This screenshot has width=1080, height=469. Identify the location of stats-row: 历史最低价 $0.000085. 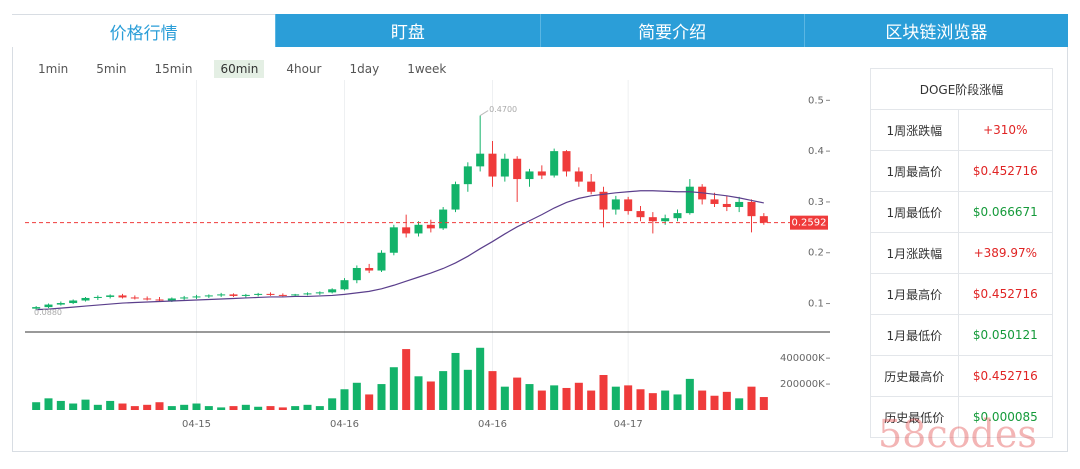
(962, 417).